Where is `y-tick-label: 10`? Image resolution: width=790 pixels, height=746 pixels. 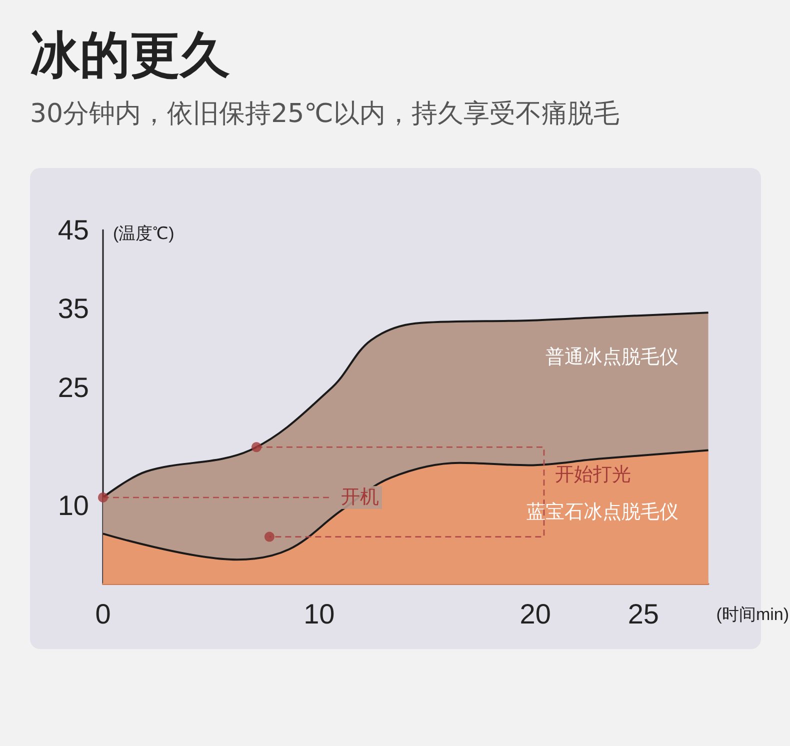 y-tick-label: 10 is located at coordinates (73, 505).